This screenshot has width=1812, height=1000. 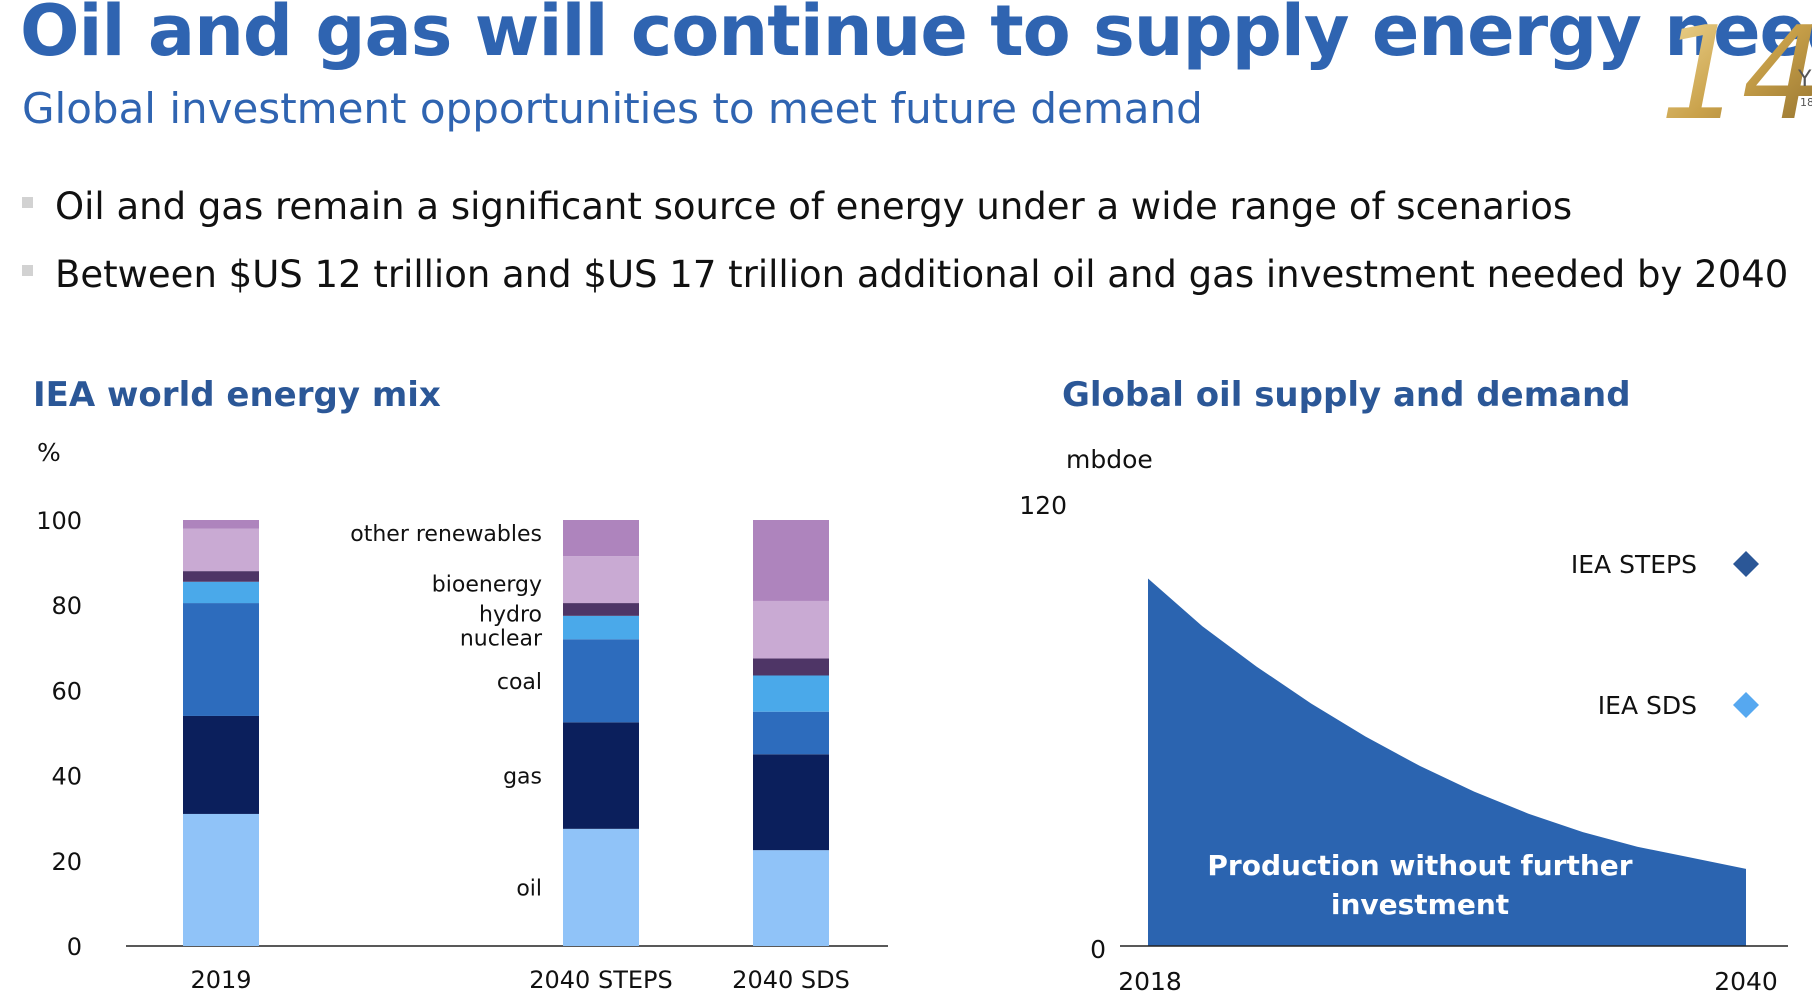 I want to click on y-tick-label: 80, so click(x=66, y=606).